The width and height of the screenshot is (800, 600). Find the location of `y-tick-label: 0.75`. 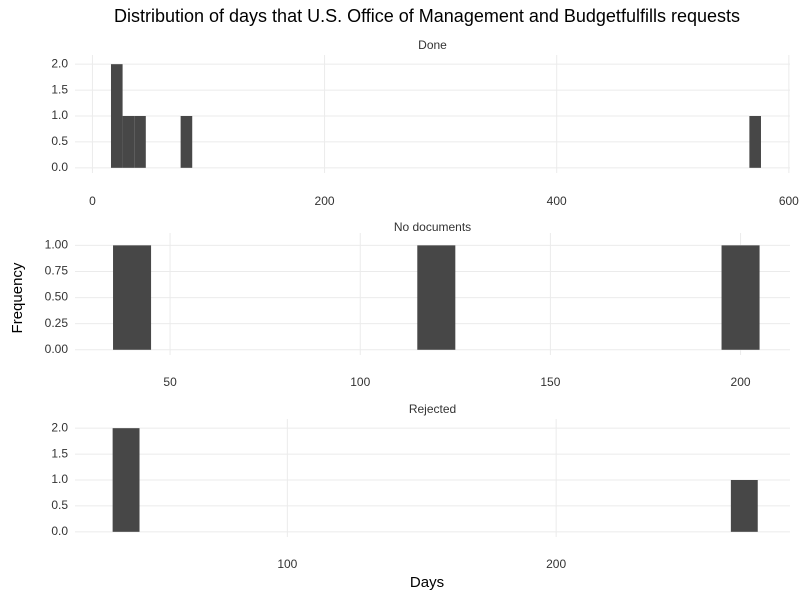

y-tick-label: 0.75 is located at coordinates (57, 271).